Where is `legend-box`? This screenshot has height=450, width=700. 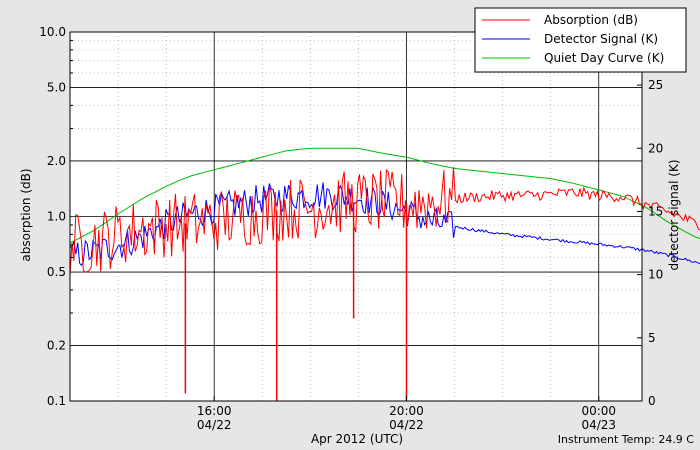 legend-box is located at coordinates (580, 40).